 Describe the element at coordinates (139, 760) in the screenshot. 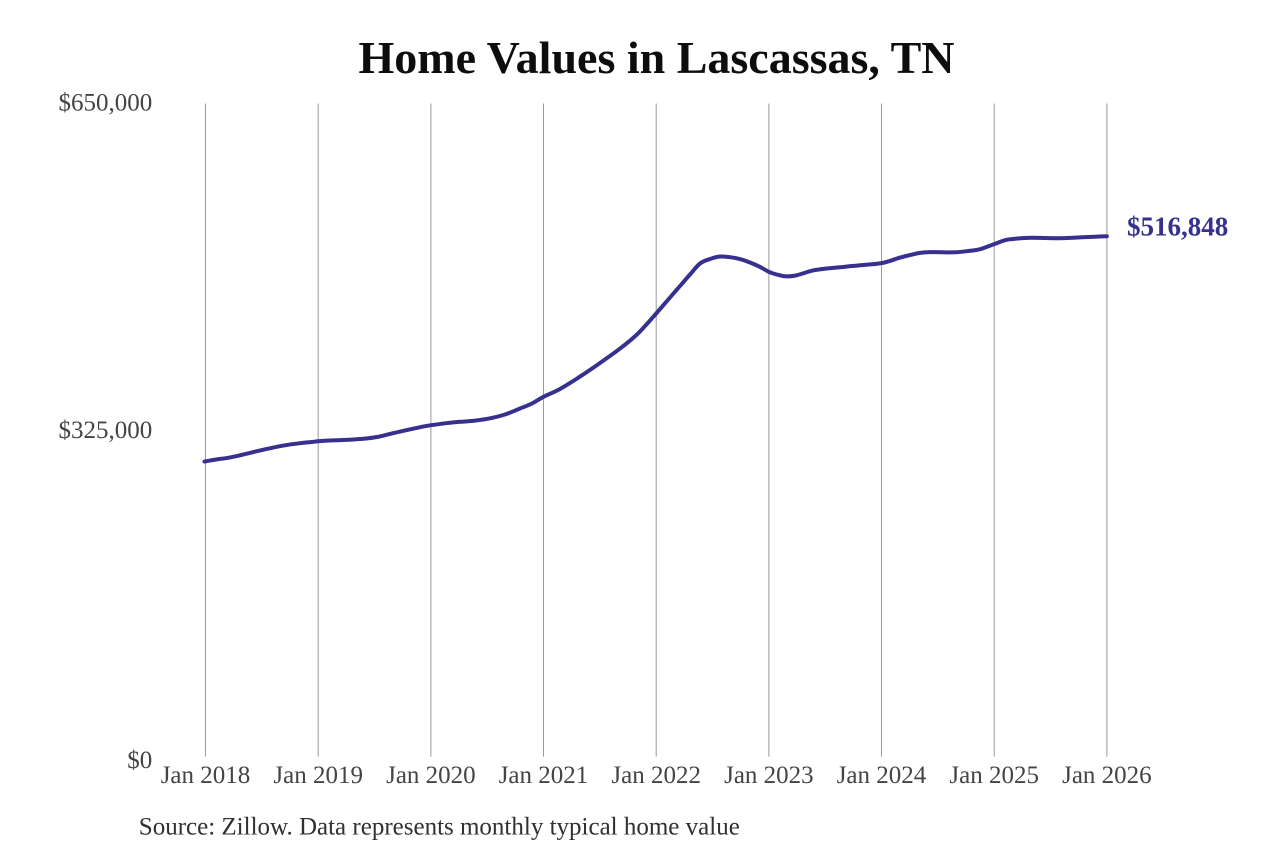

I see `svg-text: $0` at that location.